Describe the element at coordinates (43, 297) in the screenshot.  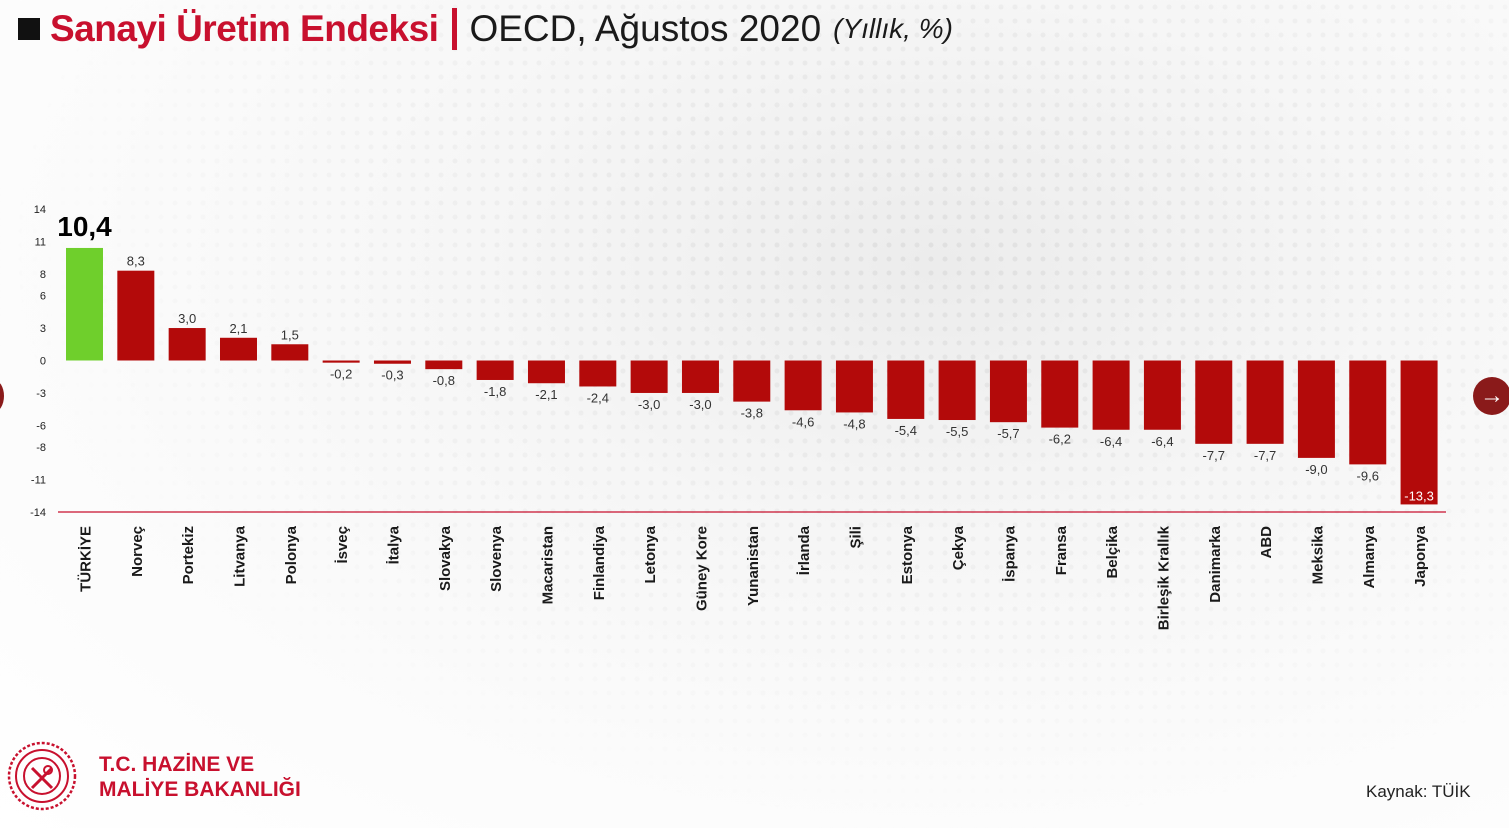
I see `y-tick-label: 6` at that location.